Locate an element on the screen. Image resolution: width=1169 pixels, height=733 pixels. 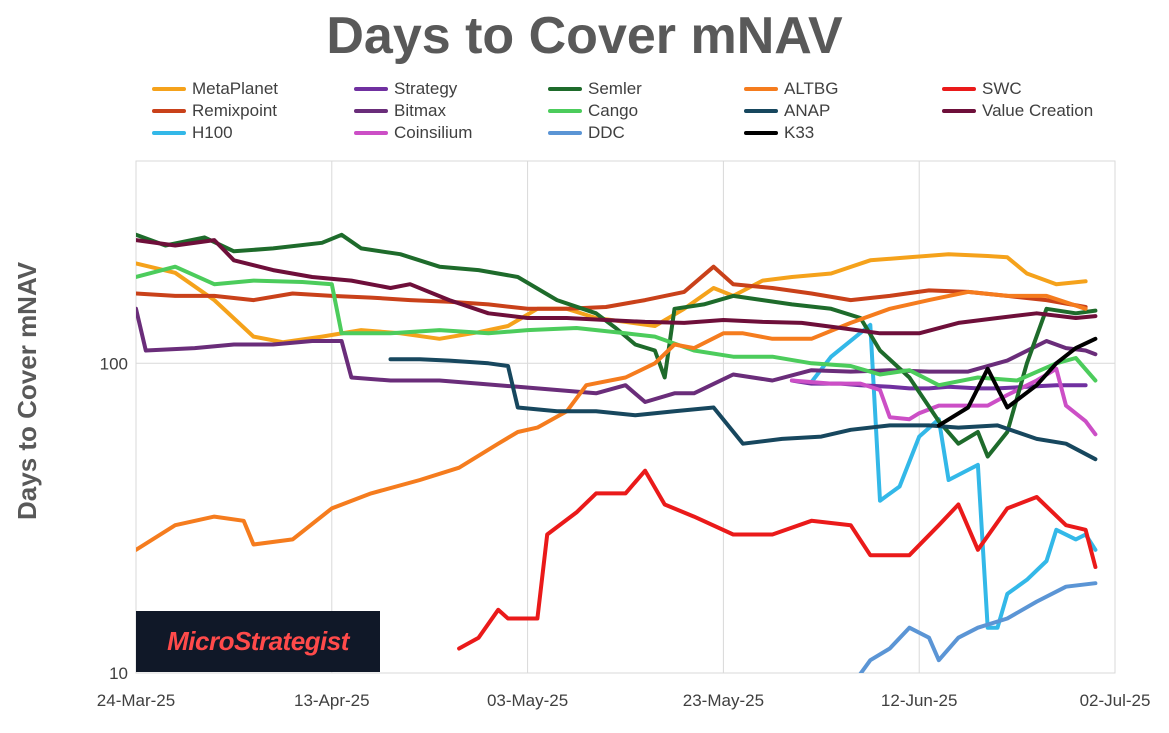
legend-label: Value Creation is located at coordinates (1038, 110).